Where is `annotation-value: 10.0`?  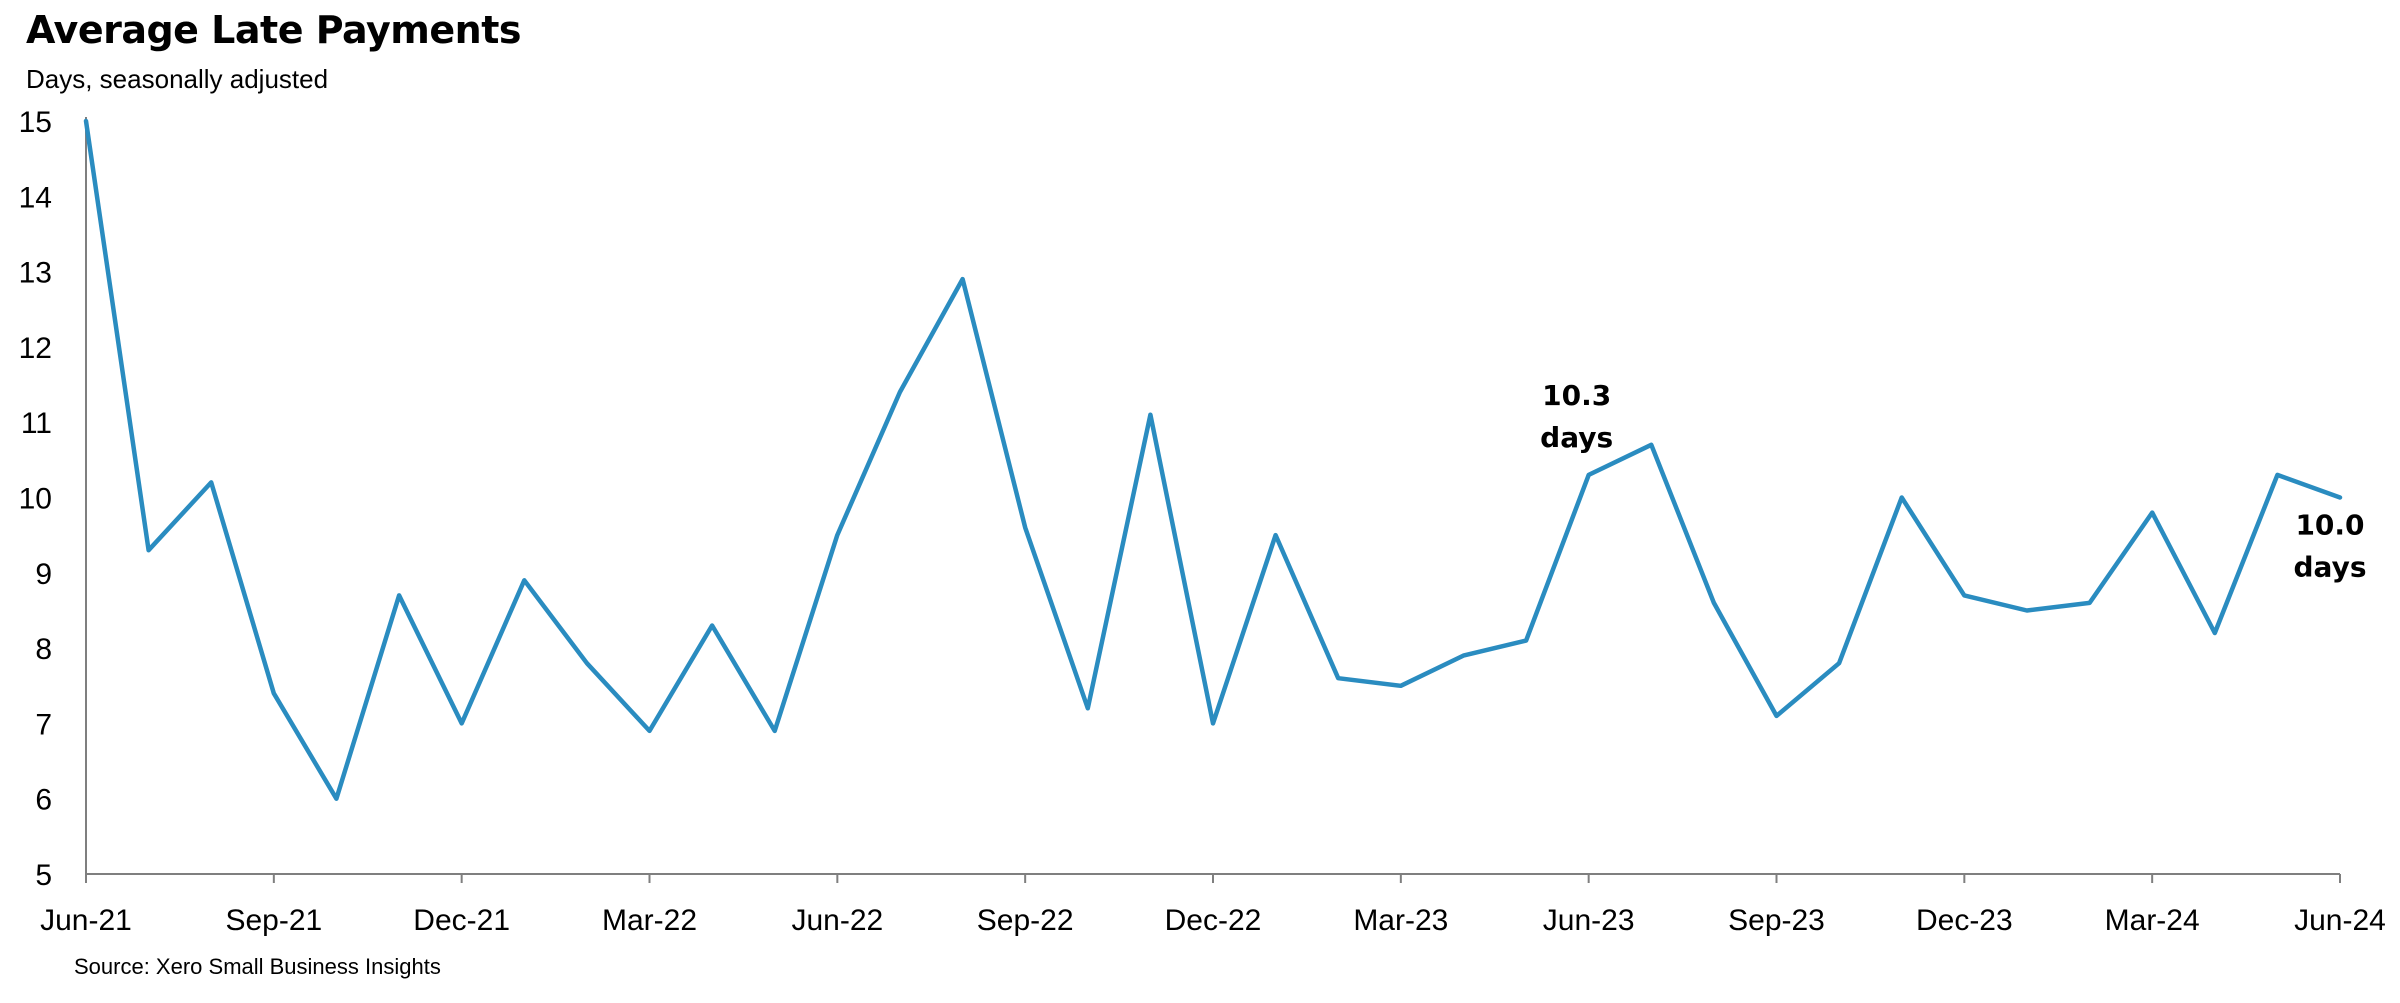 annotation-value: 10.0 is located at coordinates (2329, 525).